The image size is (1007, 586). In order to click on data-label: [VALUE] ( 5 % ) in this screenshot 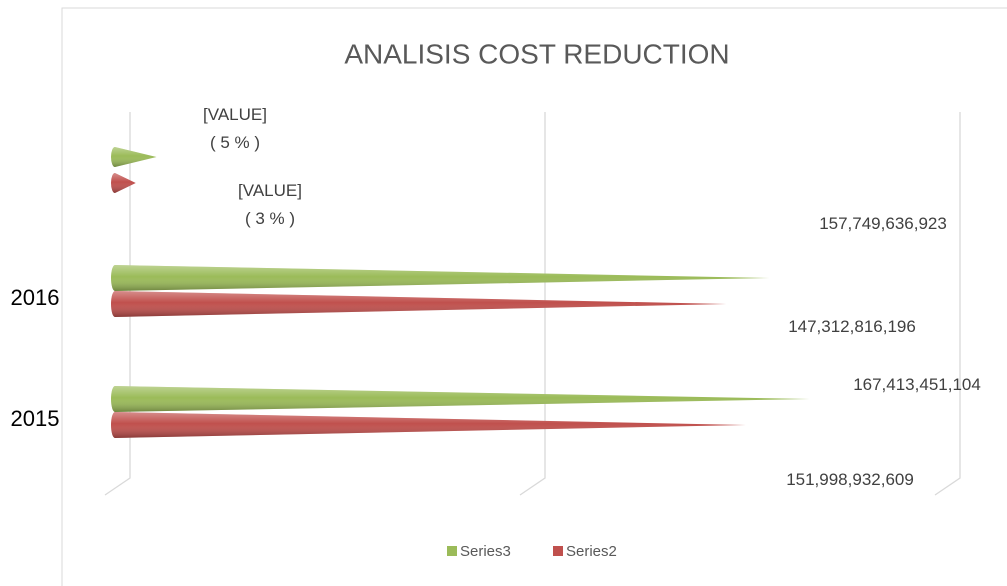, I will do `click(235, 128)`.